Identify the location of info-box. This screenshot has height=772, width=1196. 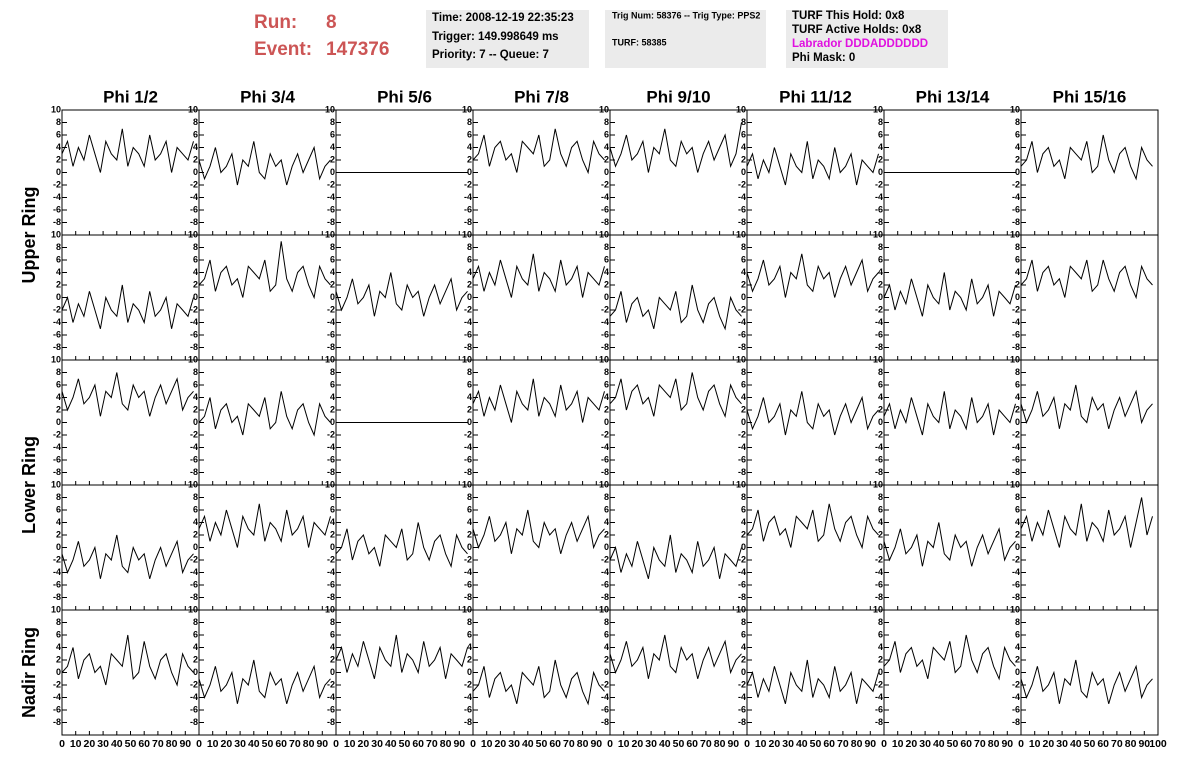
(867, 39).